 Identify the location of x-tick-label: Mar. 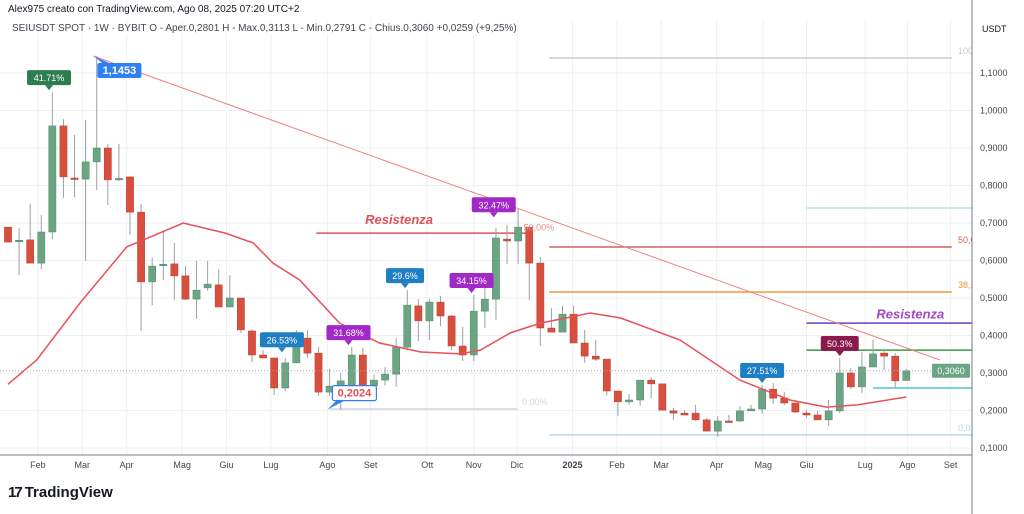
(661, 465).